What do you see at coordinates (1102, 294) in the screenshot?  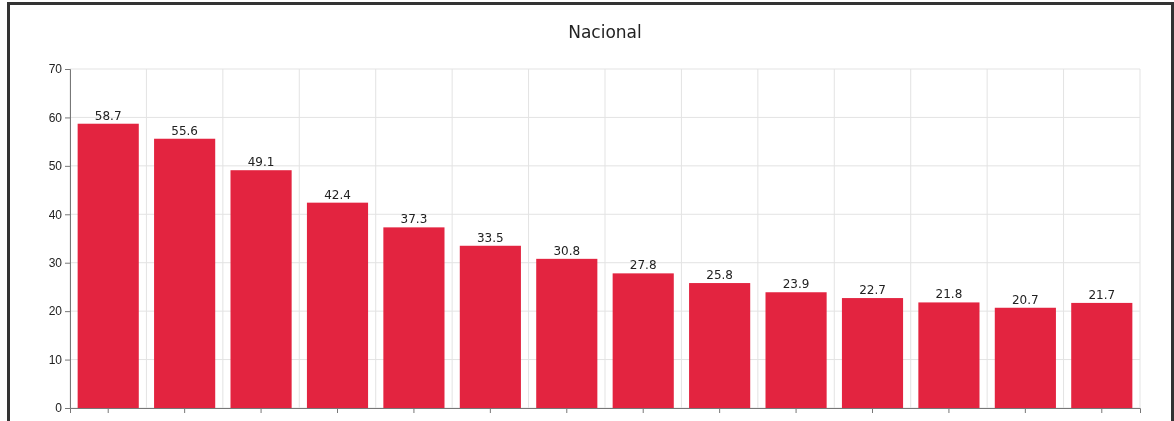 I see `data-label: 21.7` at bounding box center [1102, 294].